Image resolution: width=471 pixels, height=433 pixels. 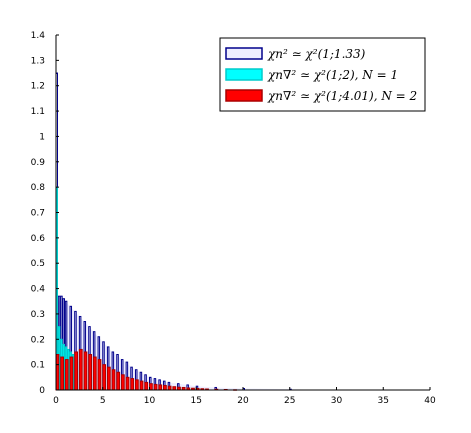 I want to click on series-0-area, so click(x=194, y=345).